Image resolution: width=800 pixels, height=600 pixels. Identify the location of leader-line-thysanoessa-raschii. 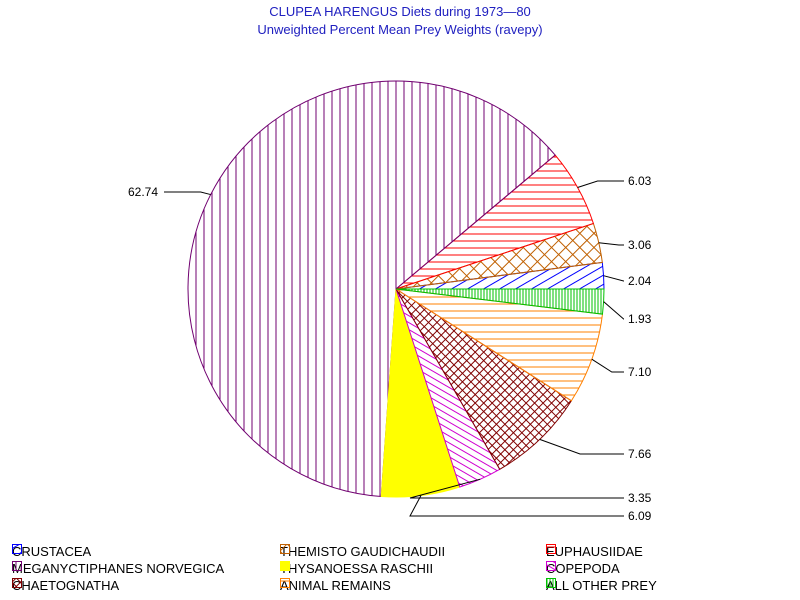
(516, 506).